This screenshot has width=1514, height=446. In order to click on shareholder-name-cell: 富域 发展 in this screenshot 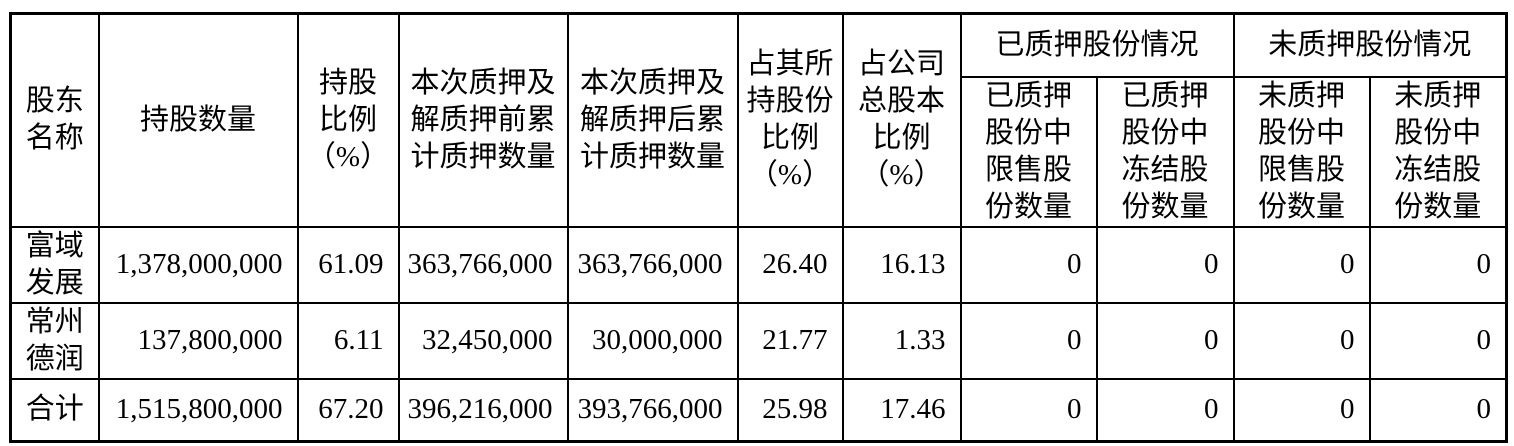, I will do `click(54, 264)`.